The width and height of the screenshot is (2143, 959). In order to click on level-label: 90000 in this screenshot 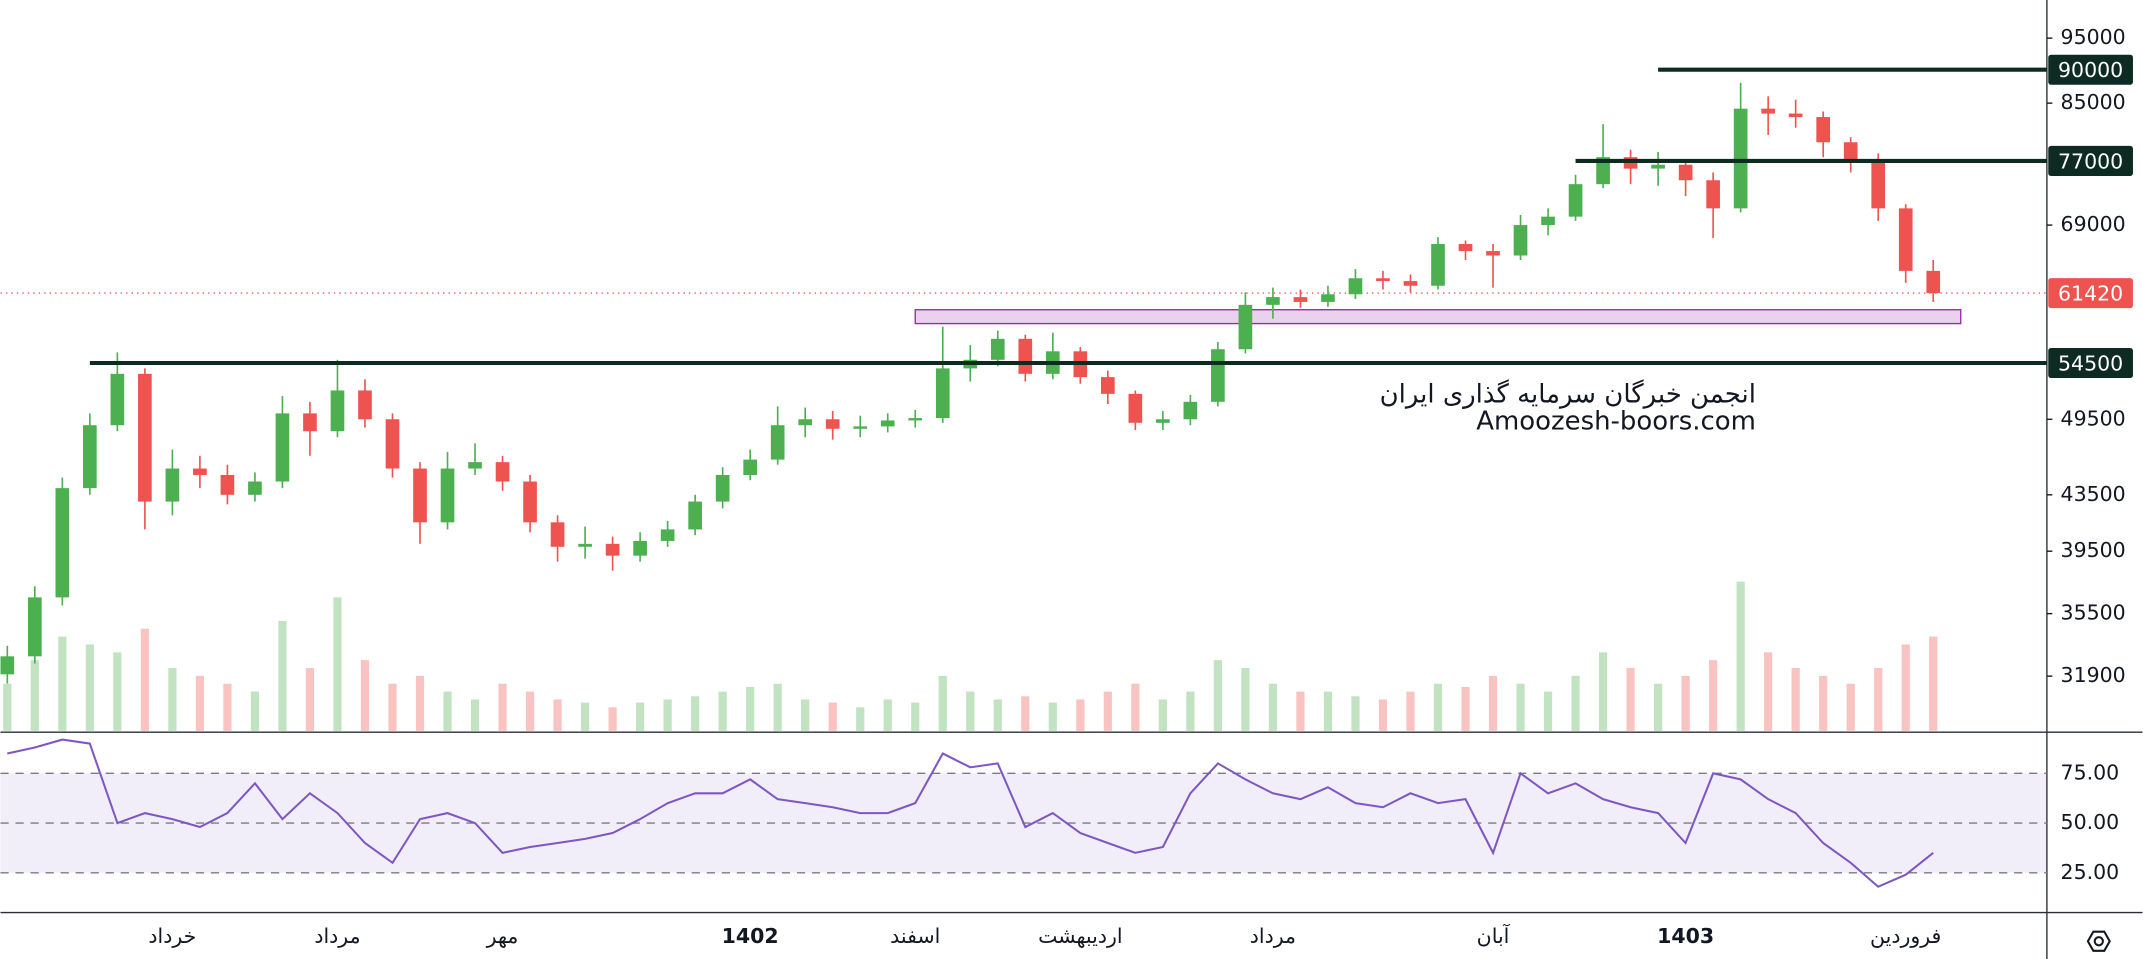, I will do `click(2090, 70)`.